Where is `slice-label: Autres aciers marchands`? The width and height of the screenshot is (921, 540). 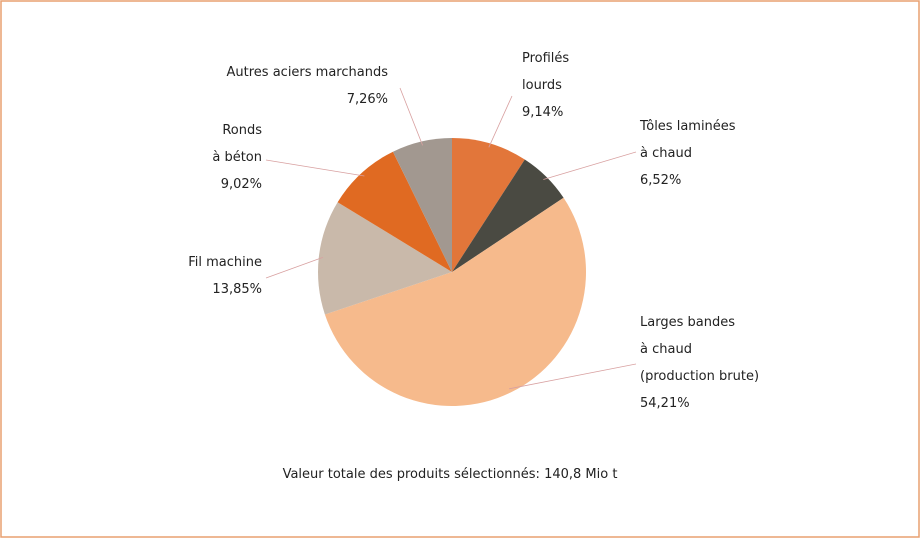 slice-label: Autres aciers marchands is located at coordinates (308, 72).